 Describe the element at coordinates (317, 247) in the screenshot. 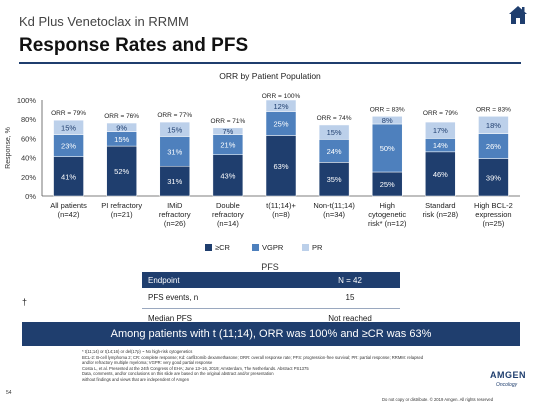

I see `legend-label: PR` at that location.